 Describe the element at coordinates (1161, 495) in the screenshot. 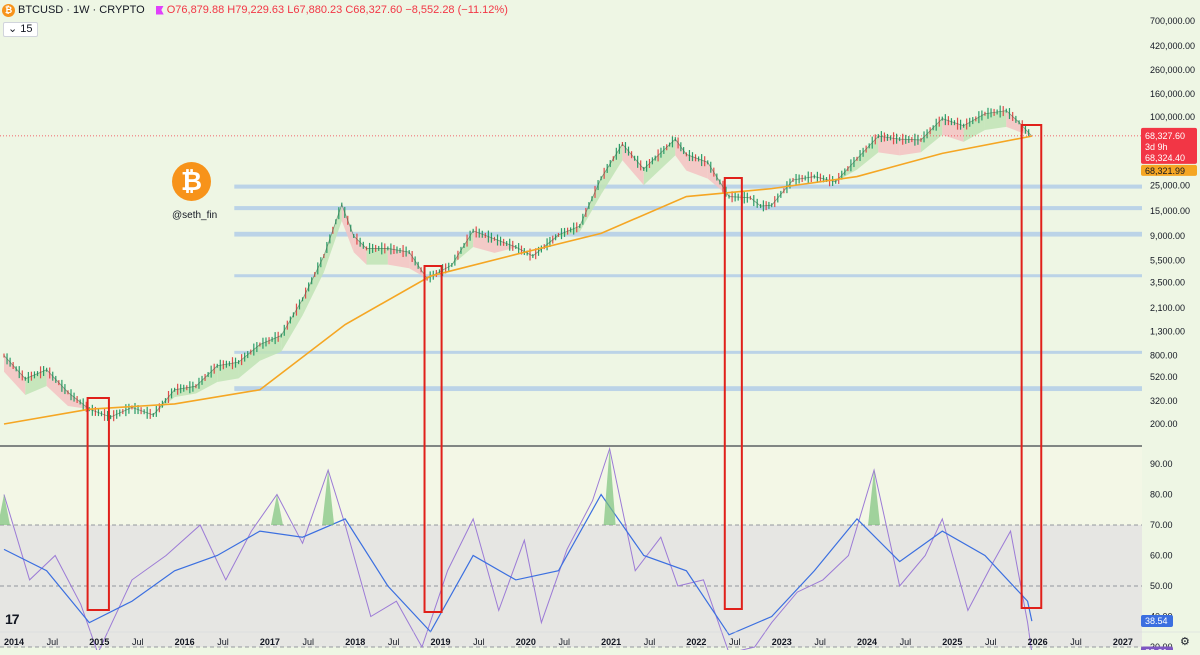

I see `rsi-tick-label: 80.00` at that location.